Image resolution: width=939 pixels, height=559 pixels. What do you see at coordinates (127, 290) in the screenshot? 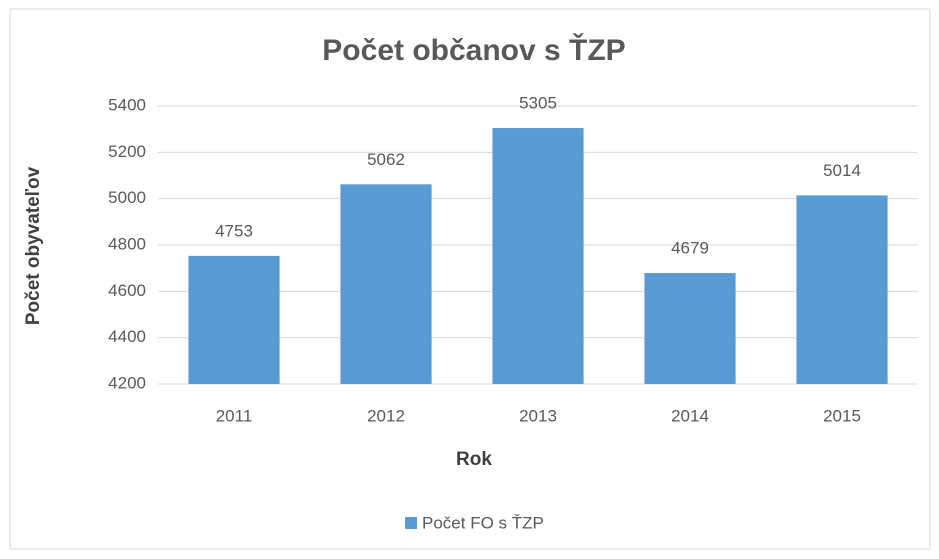
I see `y-tick-label: 4600` at bounding box center [127, 290].